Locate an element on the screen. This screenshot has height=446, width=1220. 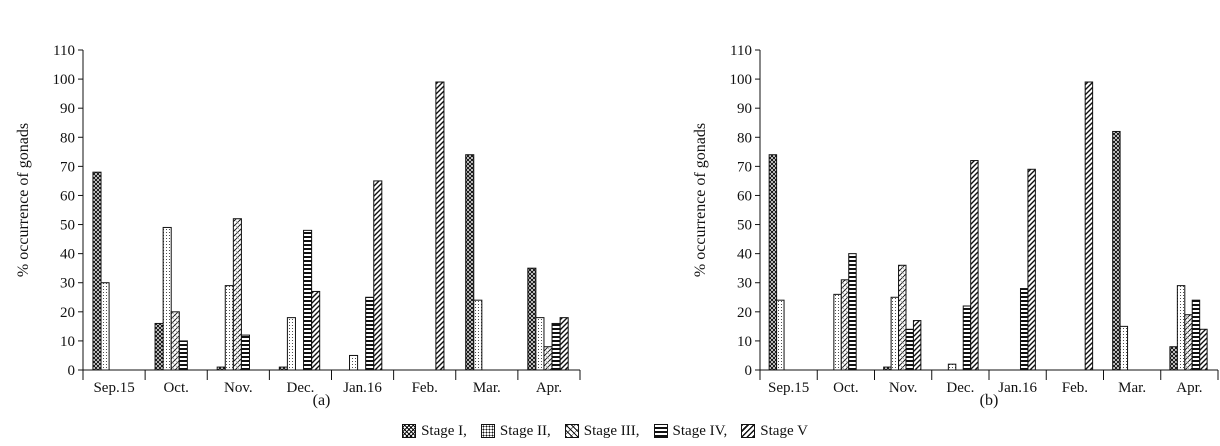
legend-label: Stage III, is located at coordinates (611, 430).